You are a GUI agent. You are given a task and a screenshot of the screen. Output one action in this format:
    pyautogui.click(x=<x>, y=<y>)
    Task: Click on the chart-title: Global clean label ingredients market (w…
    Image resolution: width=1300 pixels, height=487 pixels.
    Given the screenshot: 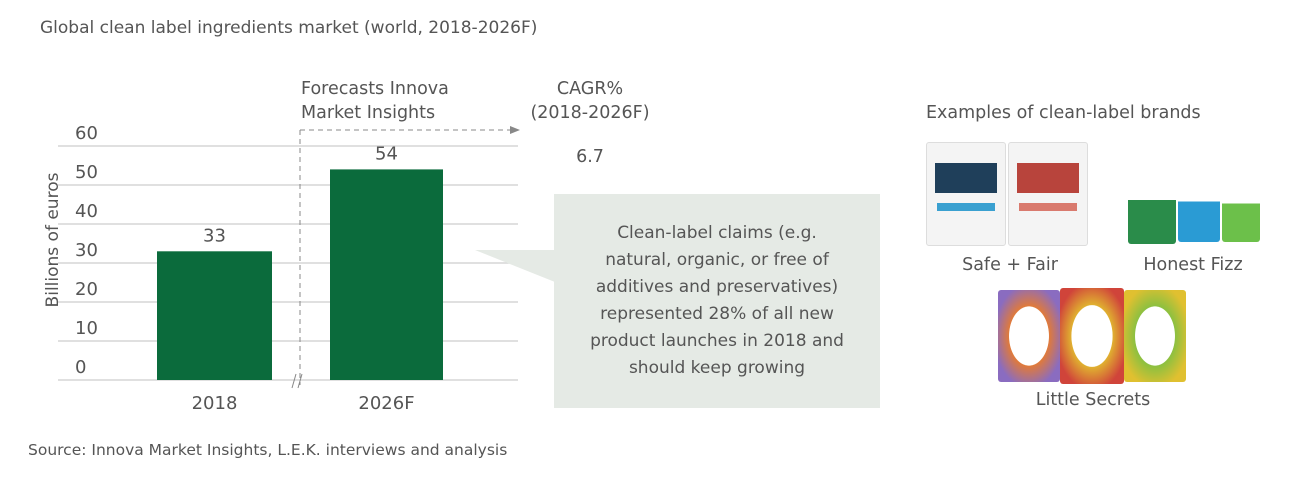 What is the action you would take?
    pyautogui.click(x=289, y=28)
    